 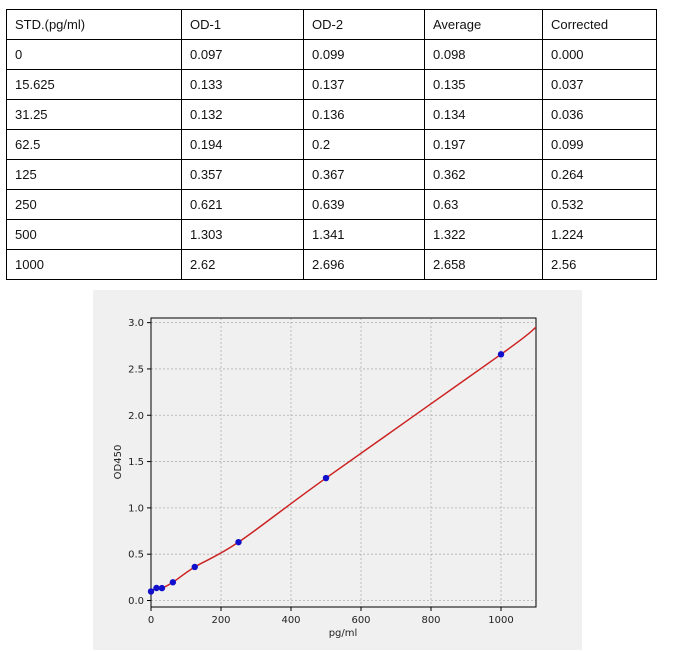 What do you see at coordinates (364, 24) in the screenshot?
I see `table-header-cell: OD-2` at bounding box center [364, 24].